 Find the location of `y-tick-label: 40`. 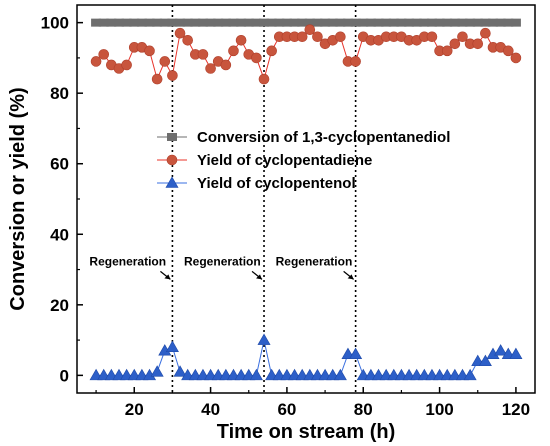

y-tick-label: 40 is located at coordinates (59, 234).